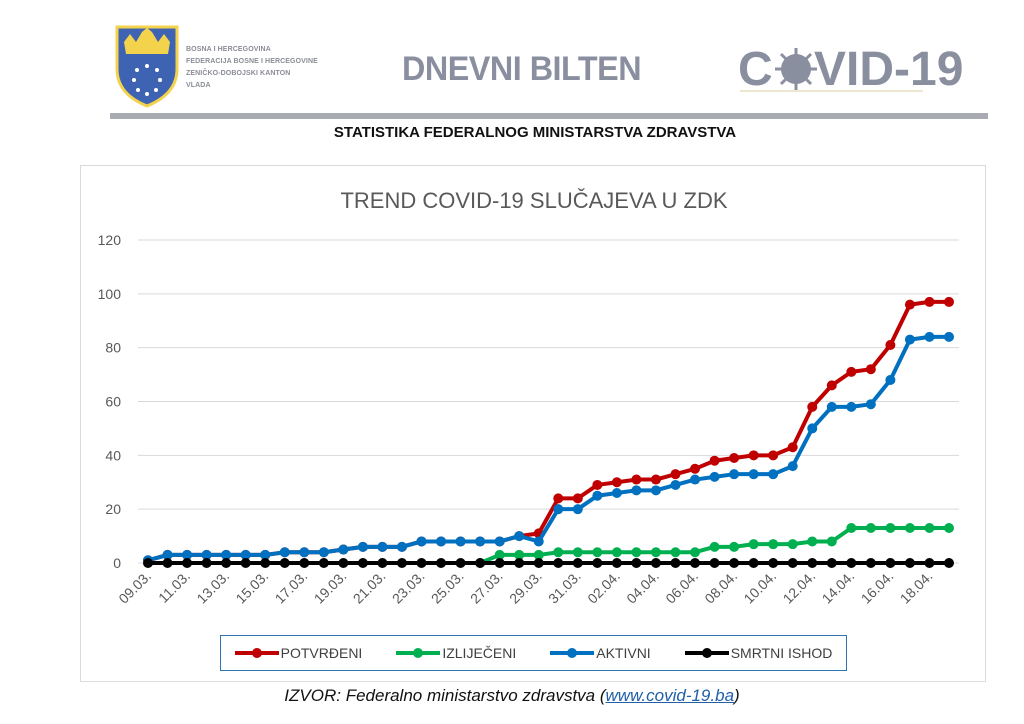 This screenshot has width=1024, height=724. Describe the element at coordinates (486, 587) in the screenshot. I see `x-tick-label: 27.03.` at that location.